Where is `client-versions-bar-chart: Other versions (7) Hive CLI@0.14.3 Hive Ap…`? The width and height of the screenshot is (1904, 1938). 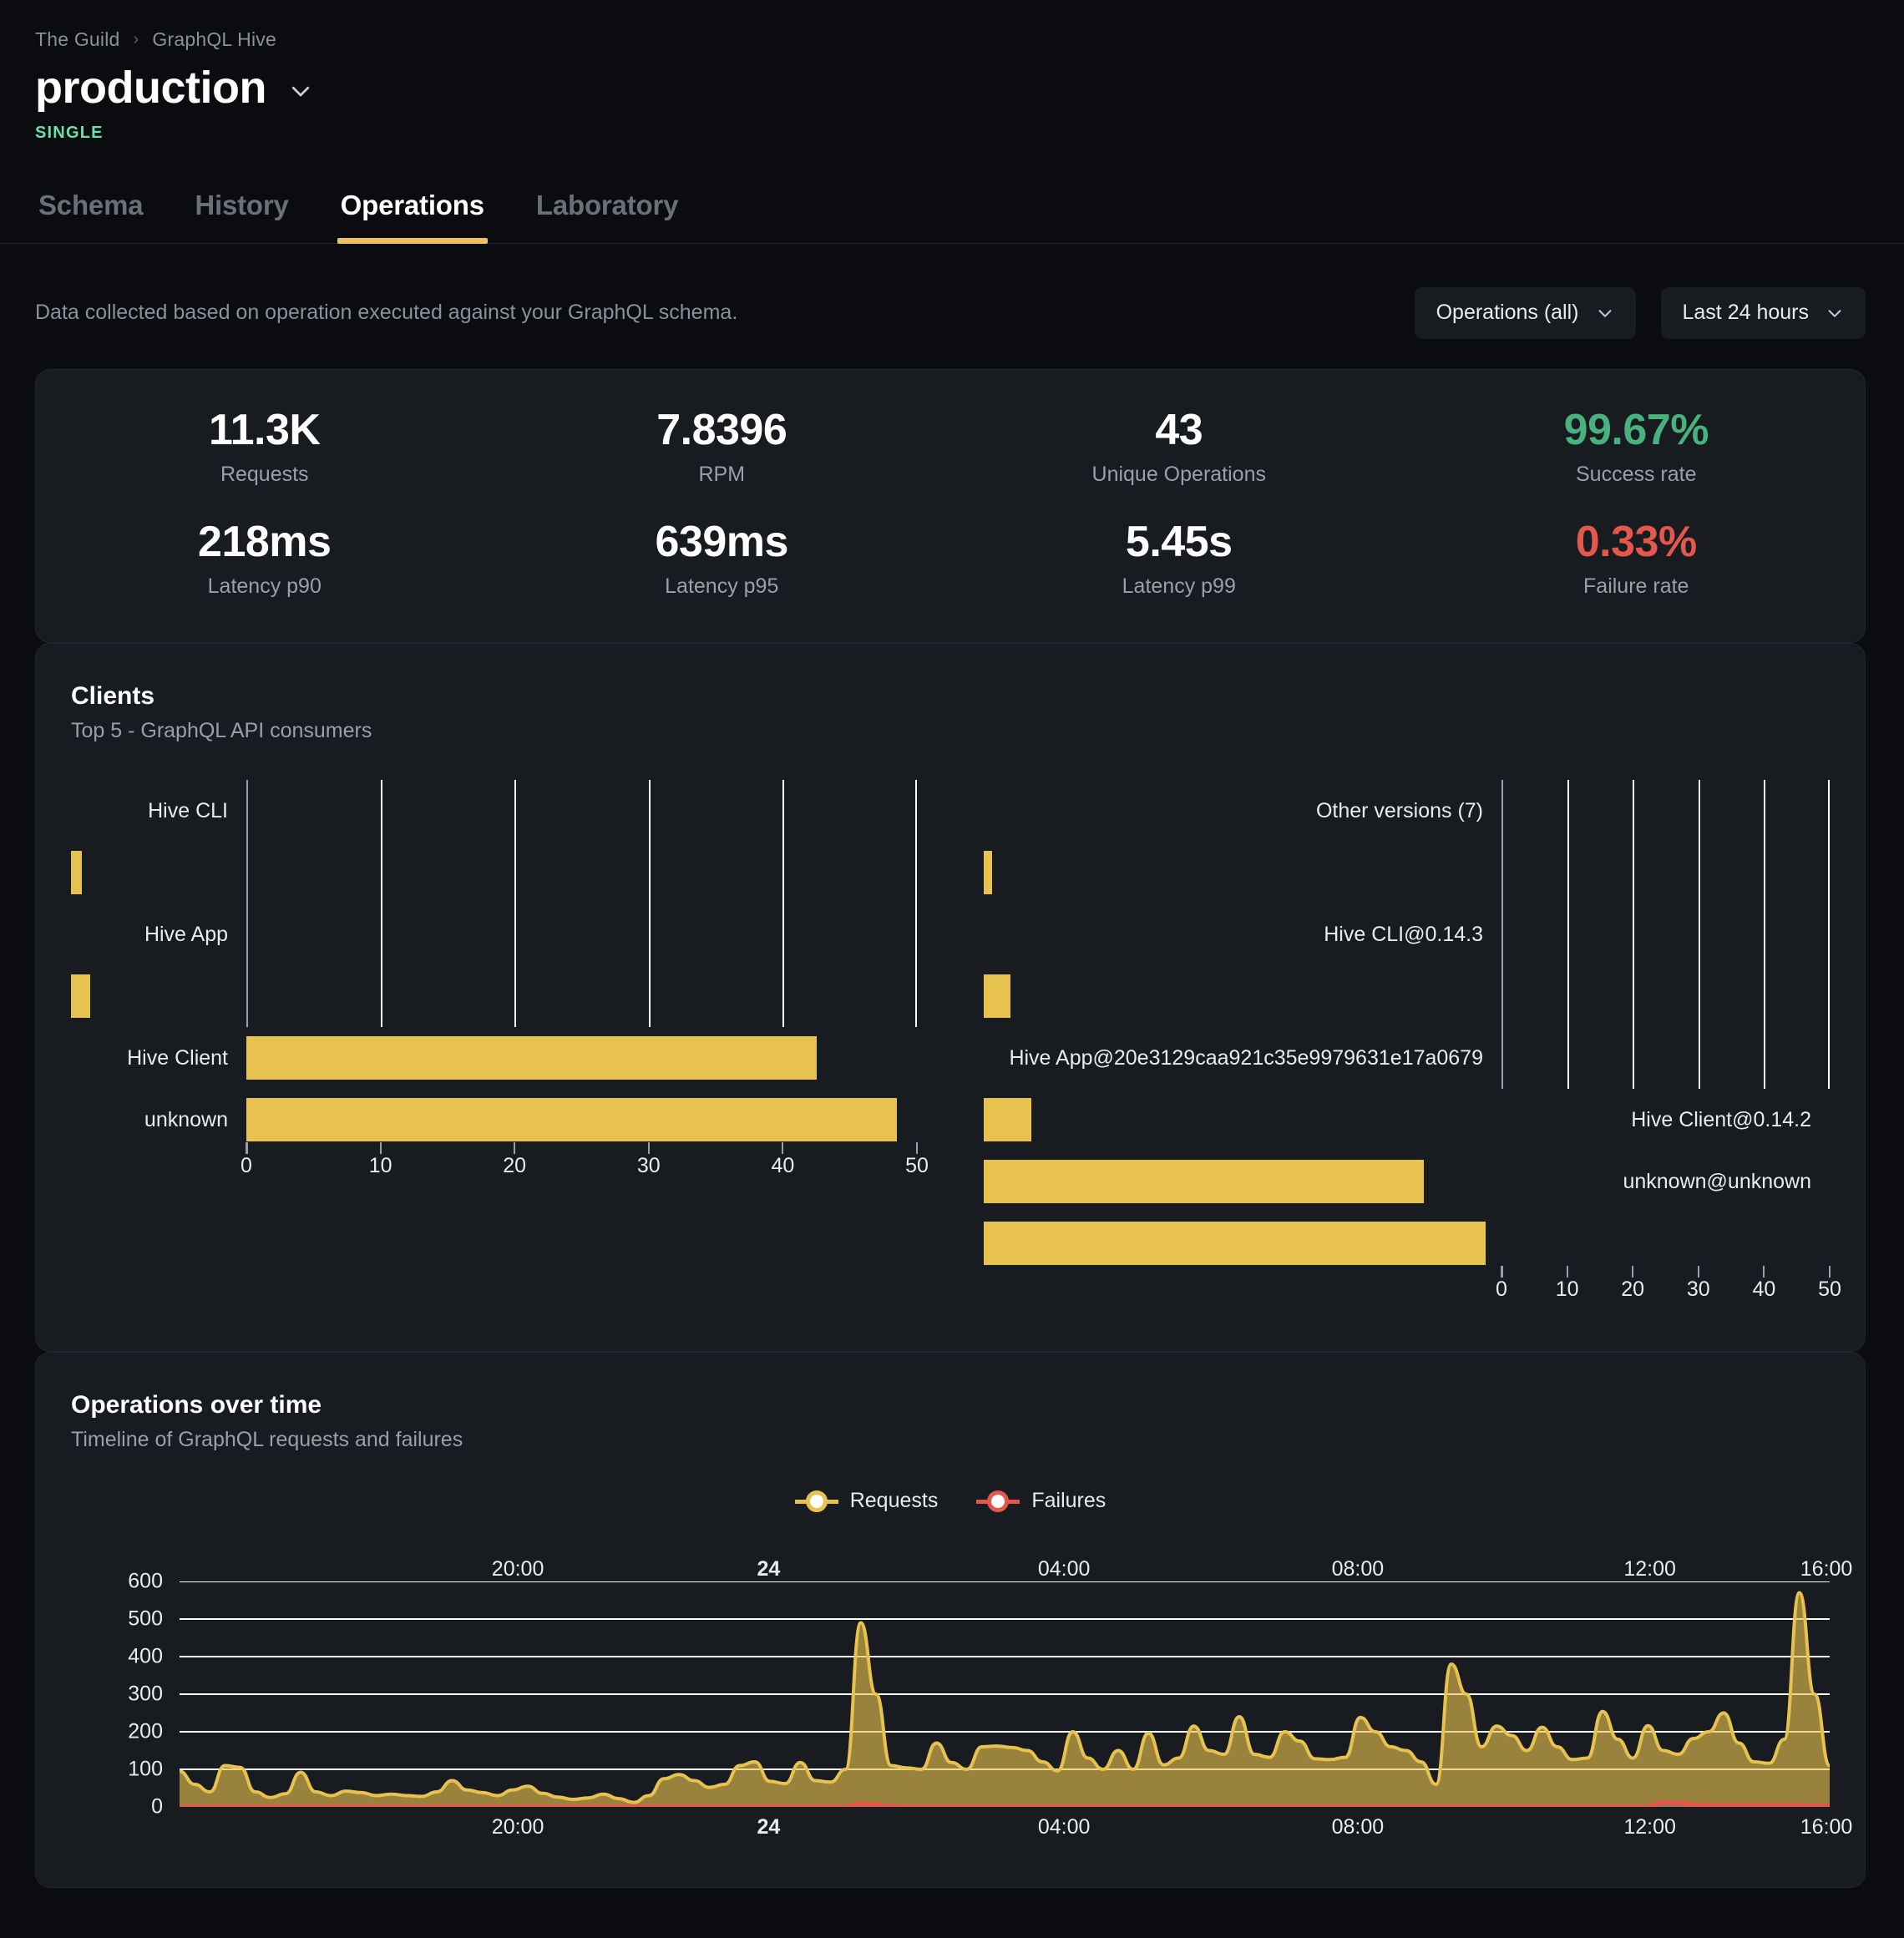
client-versions-bar-chart: Other versions (7) Hive CLI@0.14.3 Hive Ap… is located at coordinates (1395, 1049).